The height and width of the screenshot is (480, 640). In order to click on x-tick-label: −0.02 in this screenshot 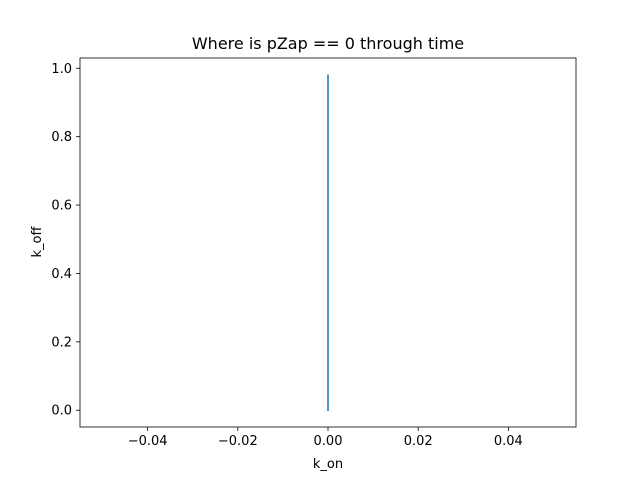, I will do `click(238, 441)`.